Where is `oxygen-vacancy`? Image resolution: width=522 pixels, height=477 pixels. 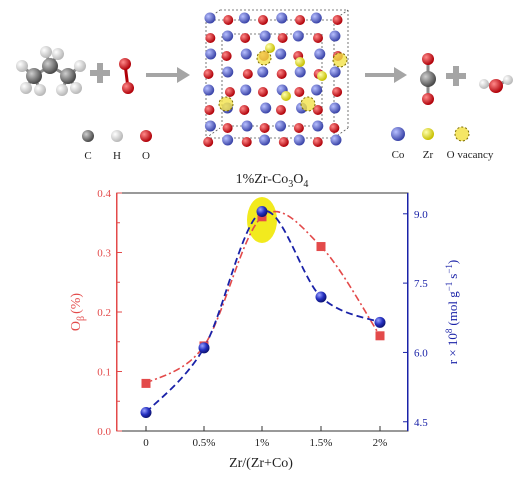
oxygen-vacancy is located at coordinates (340, 60).